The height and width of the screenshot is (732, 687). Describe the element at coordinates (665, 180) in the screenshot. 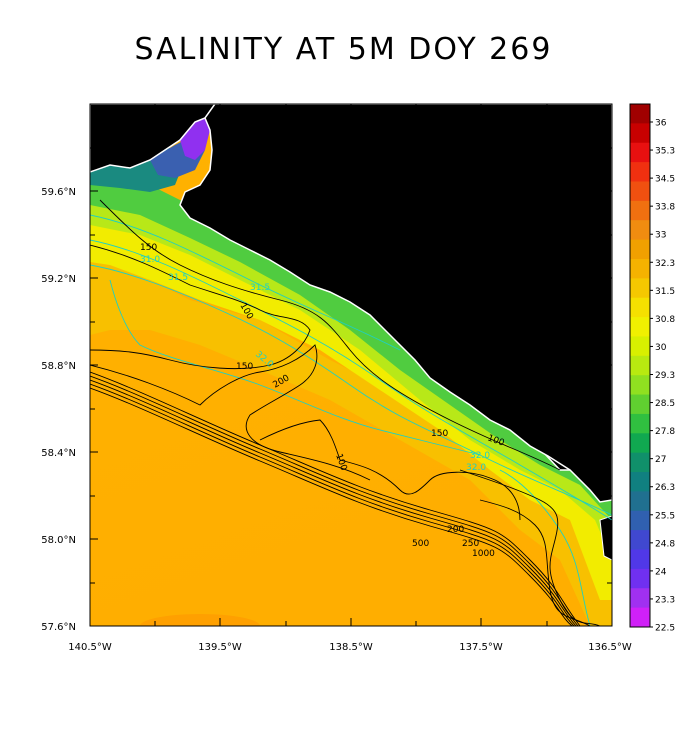

I see `colorbar-label: 34.5` at that location.